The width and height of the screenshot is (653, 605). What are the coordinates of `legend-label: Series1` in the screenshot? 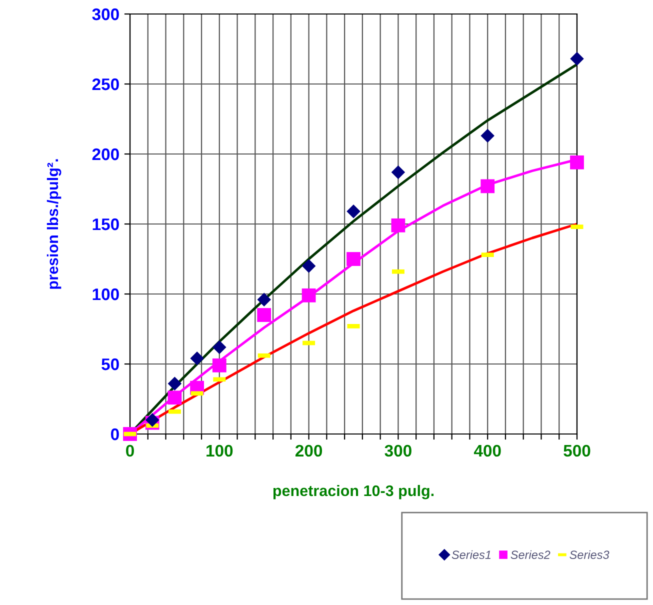 It's located at (471, 554).